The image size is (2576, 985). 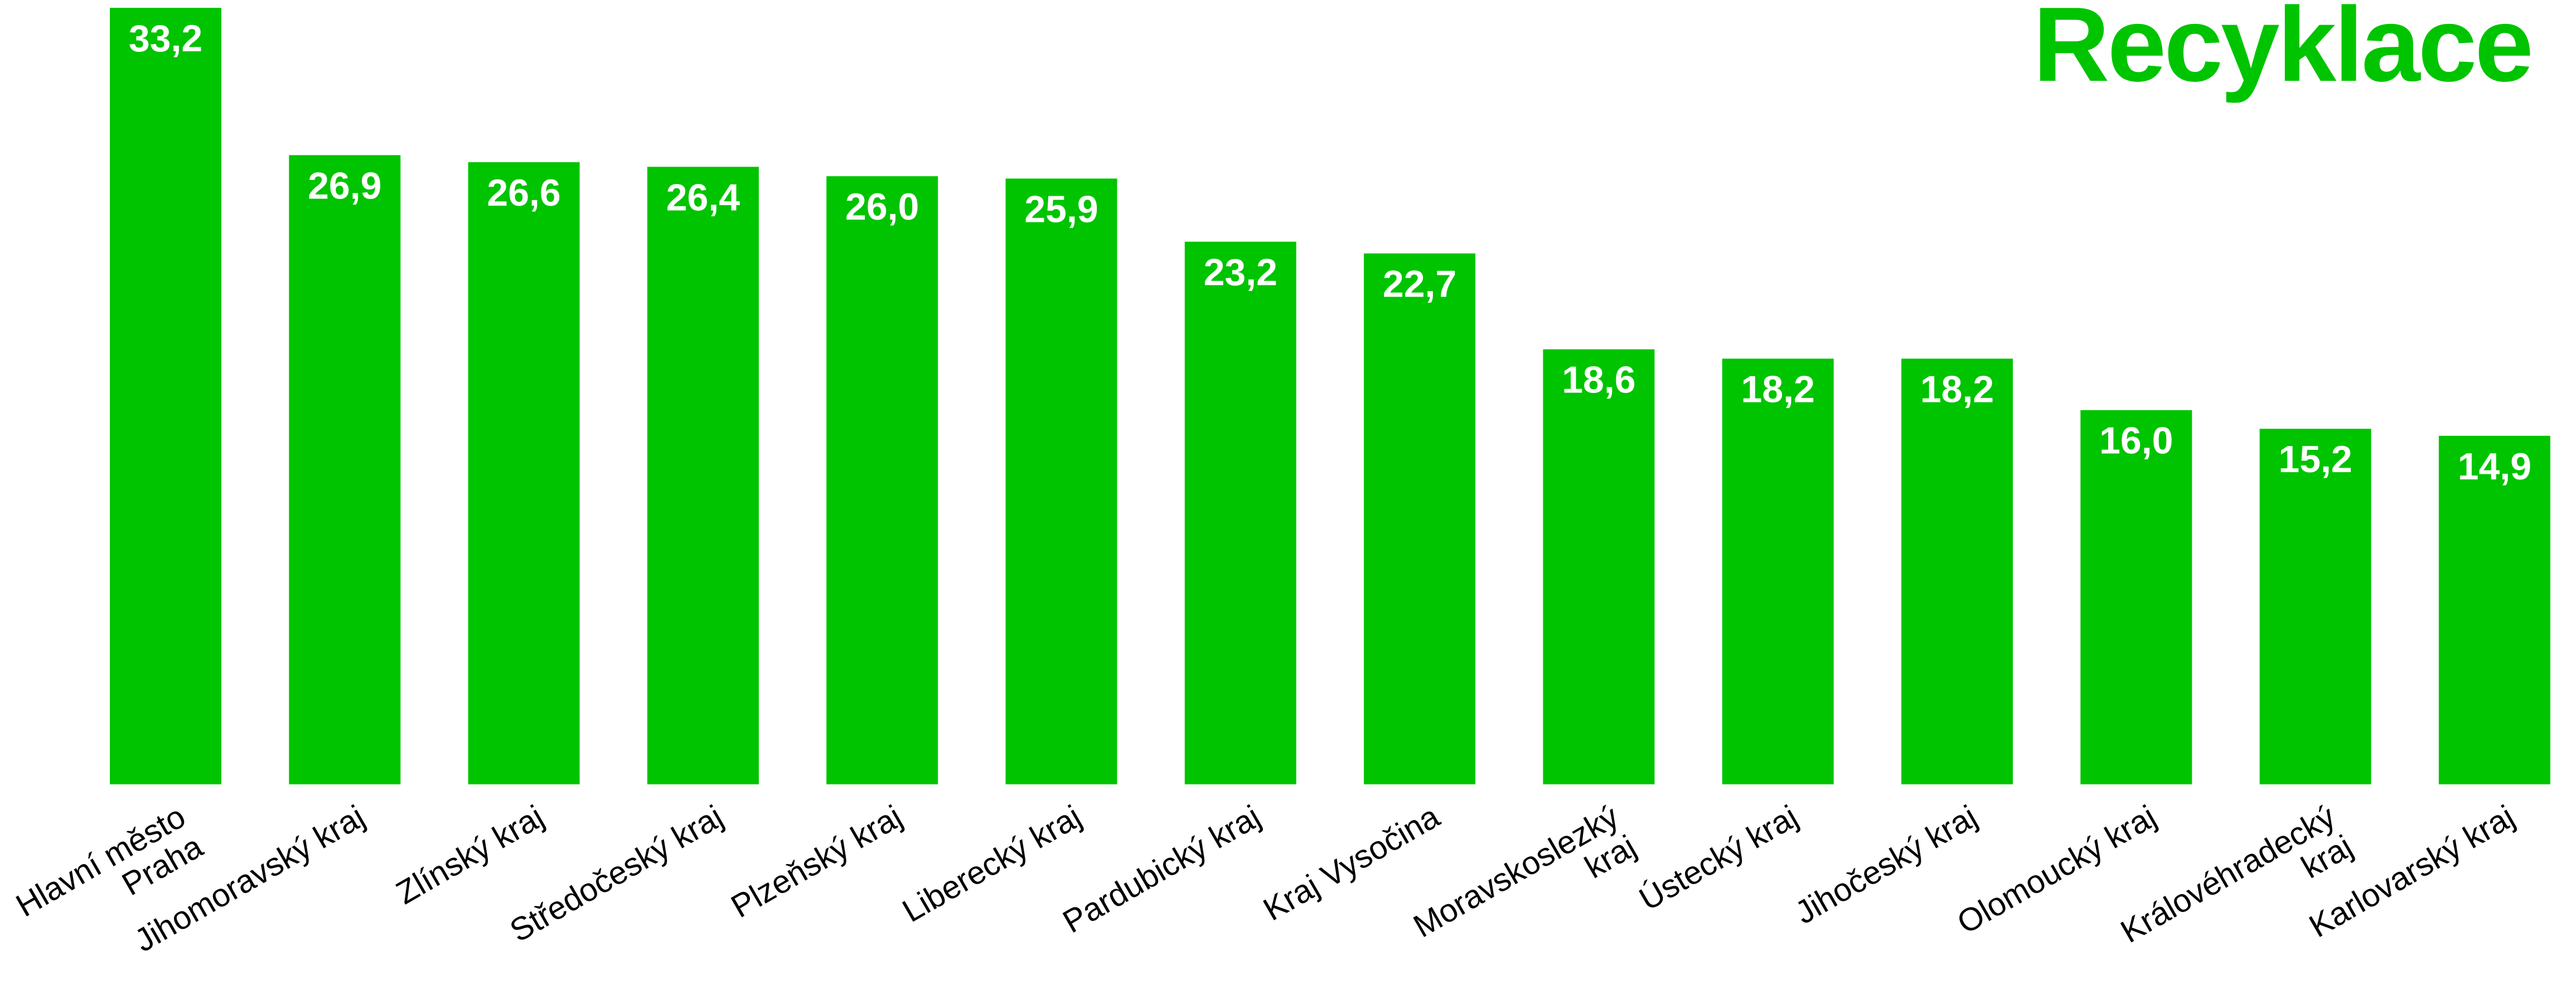 What do you see at coordinates (2136, 441) in the screenshot?
I see `bar-value-label: 16,0` at bounding box center [2136, 441].